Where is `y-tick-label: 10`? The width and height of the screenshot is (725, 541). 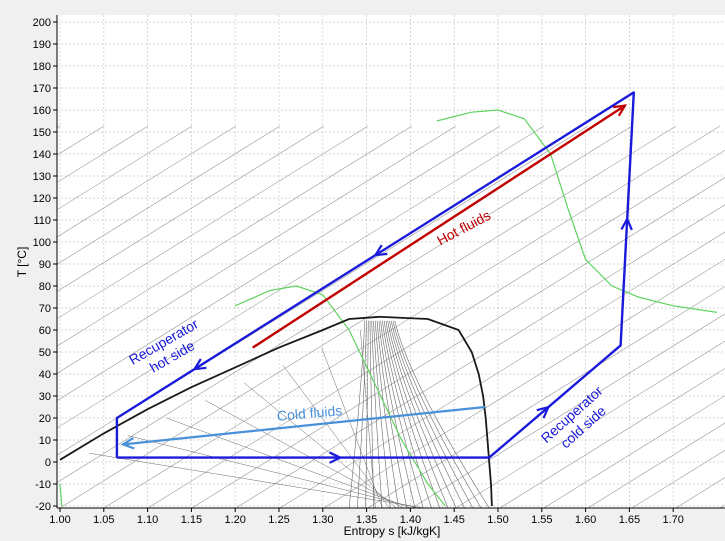 y-tick-label: 10 is located at coordinates (45, 441).